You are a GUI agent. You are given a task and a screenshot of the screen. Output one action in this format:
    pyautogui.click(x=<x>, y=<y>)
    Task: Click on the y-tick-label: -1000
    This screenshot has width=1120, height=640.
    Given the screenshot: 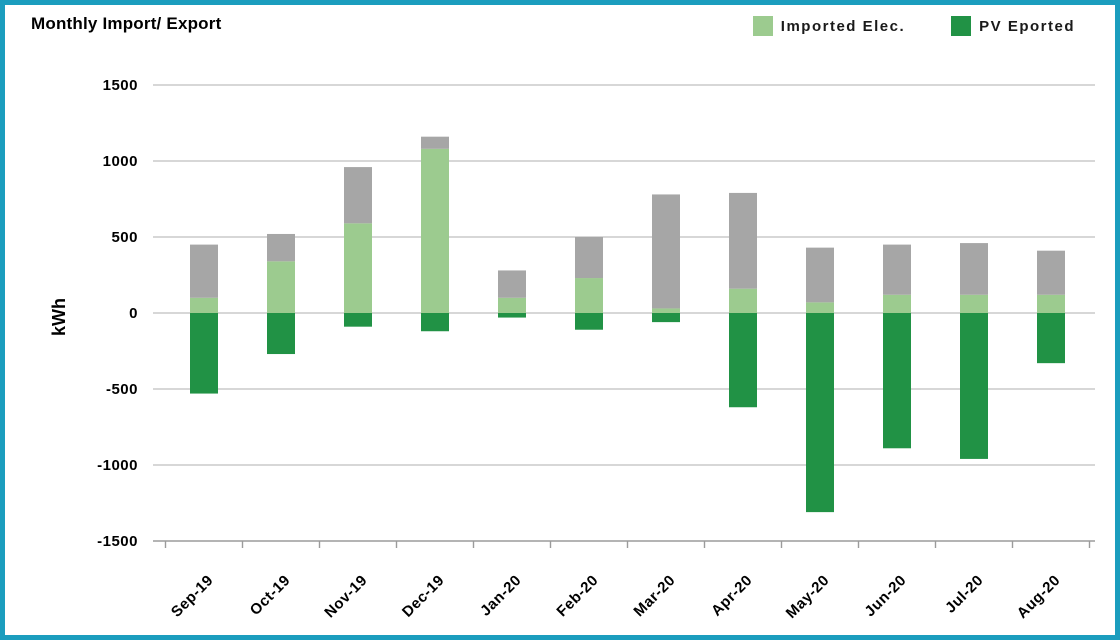 What is the action you would take?
    pyautogui.click(x=117, y=465)
    